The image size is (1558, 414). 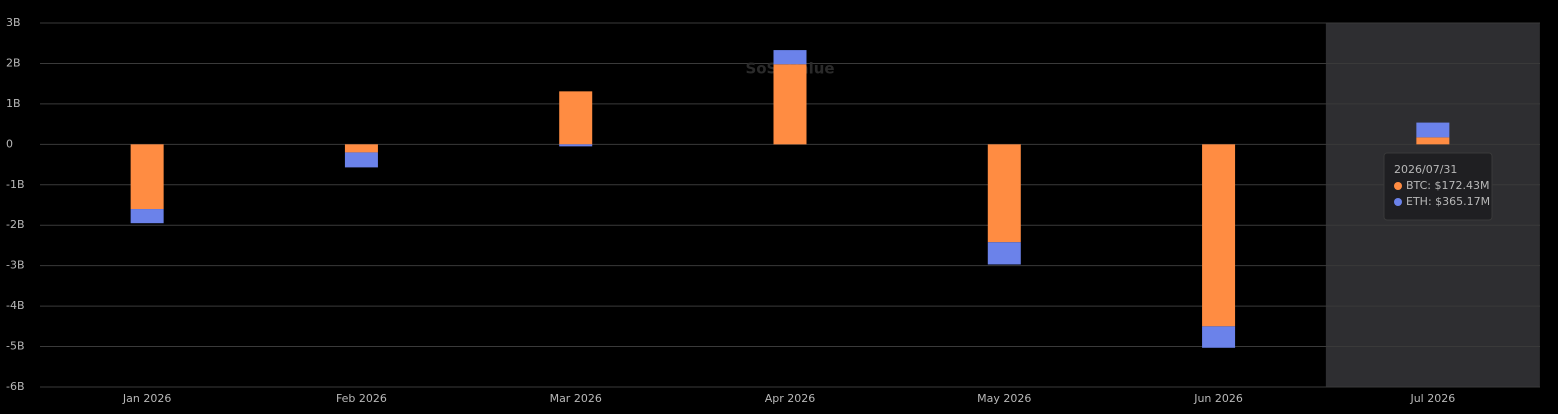 I want to click on y-tick-label: 3B, so click(x=13, y=22).